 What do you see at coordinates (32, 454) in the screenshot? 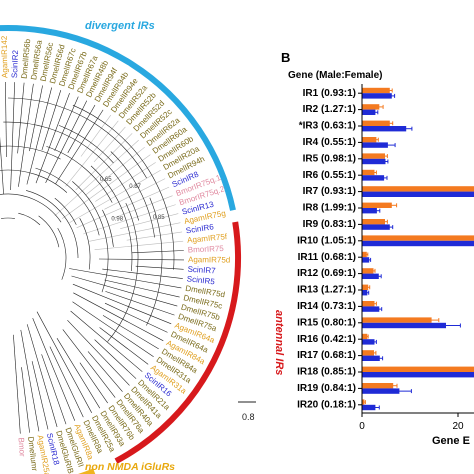
I see `tip-label: DmelIumr` at bounding box center [32, 454].